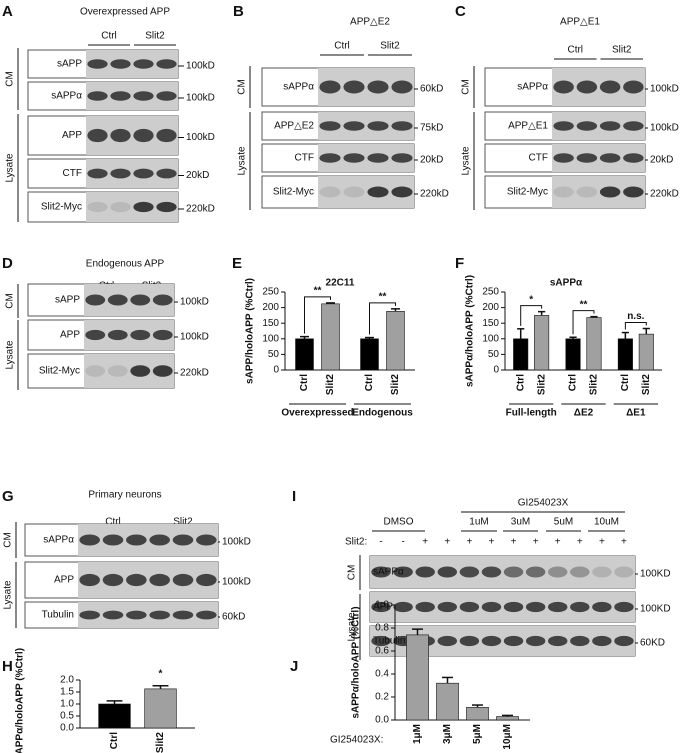  I want to click on row-label: sAPPα, so click(532, 87).